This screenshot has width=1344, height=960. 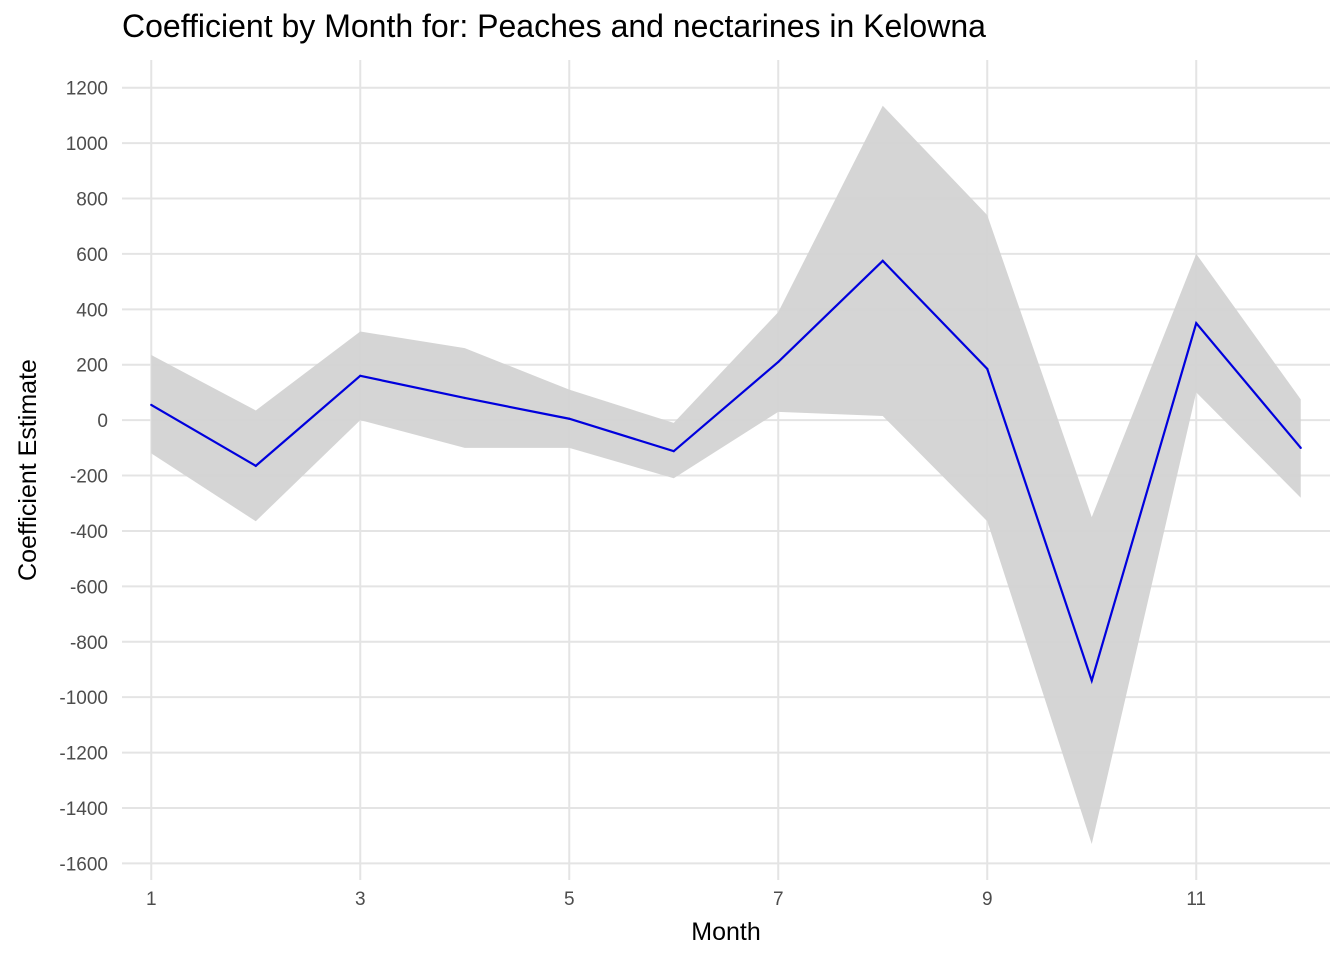 What do you see at coordinates (92, 255) in the screenshot?
I see `y-tick-label: 600` at bounding box center [92, 255].